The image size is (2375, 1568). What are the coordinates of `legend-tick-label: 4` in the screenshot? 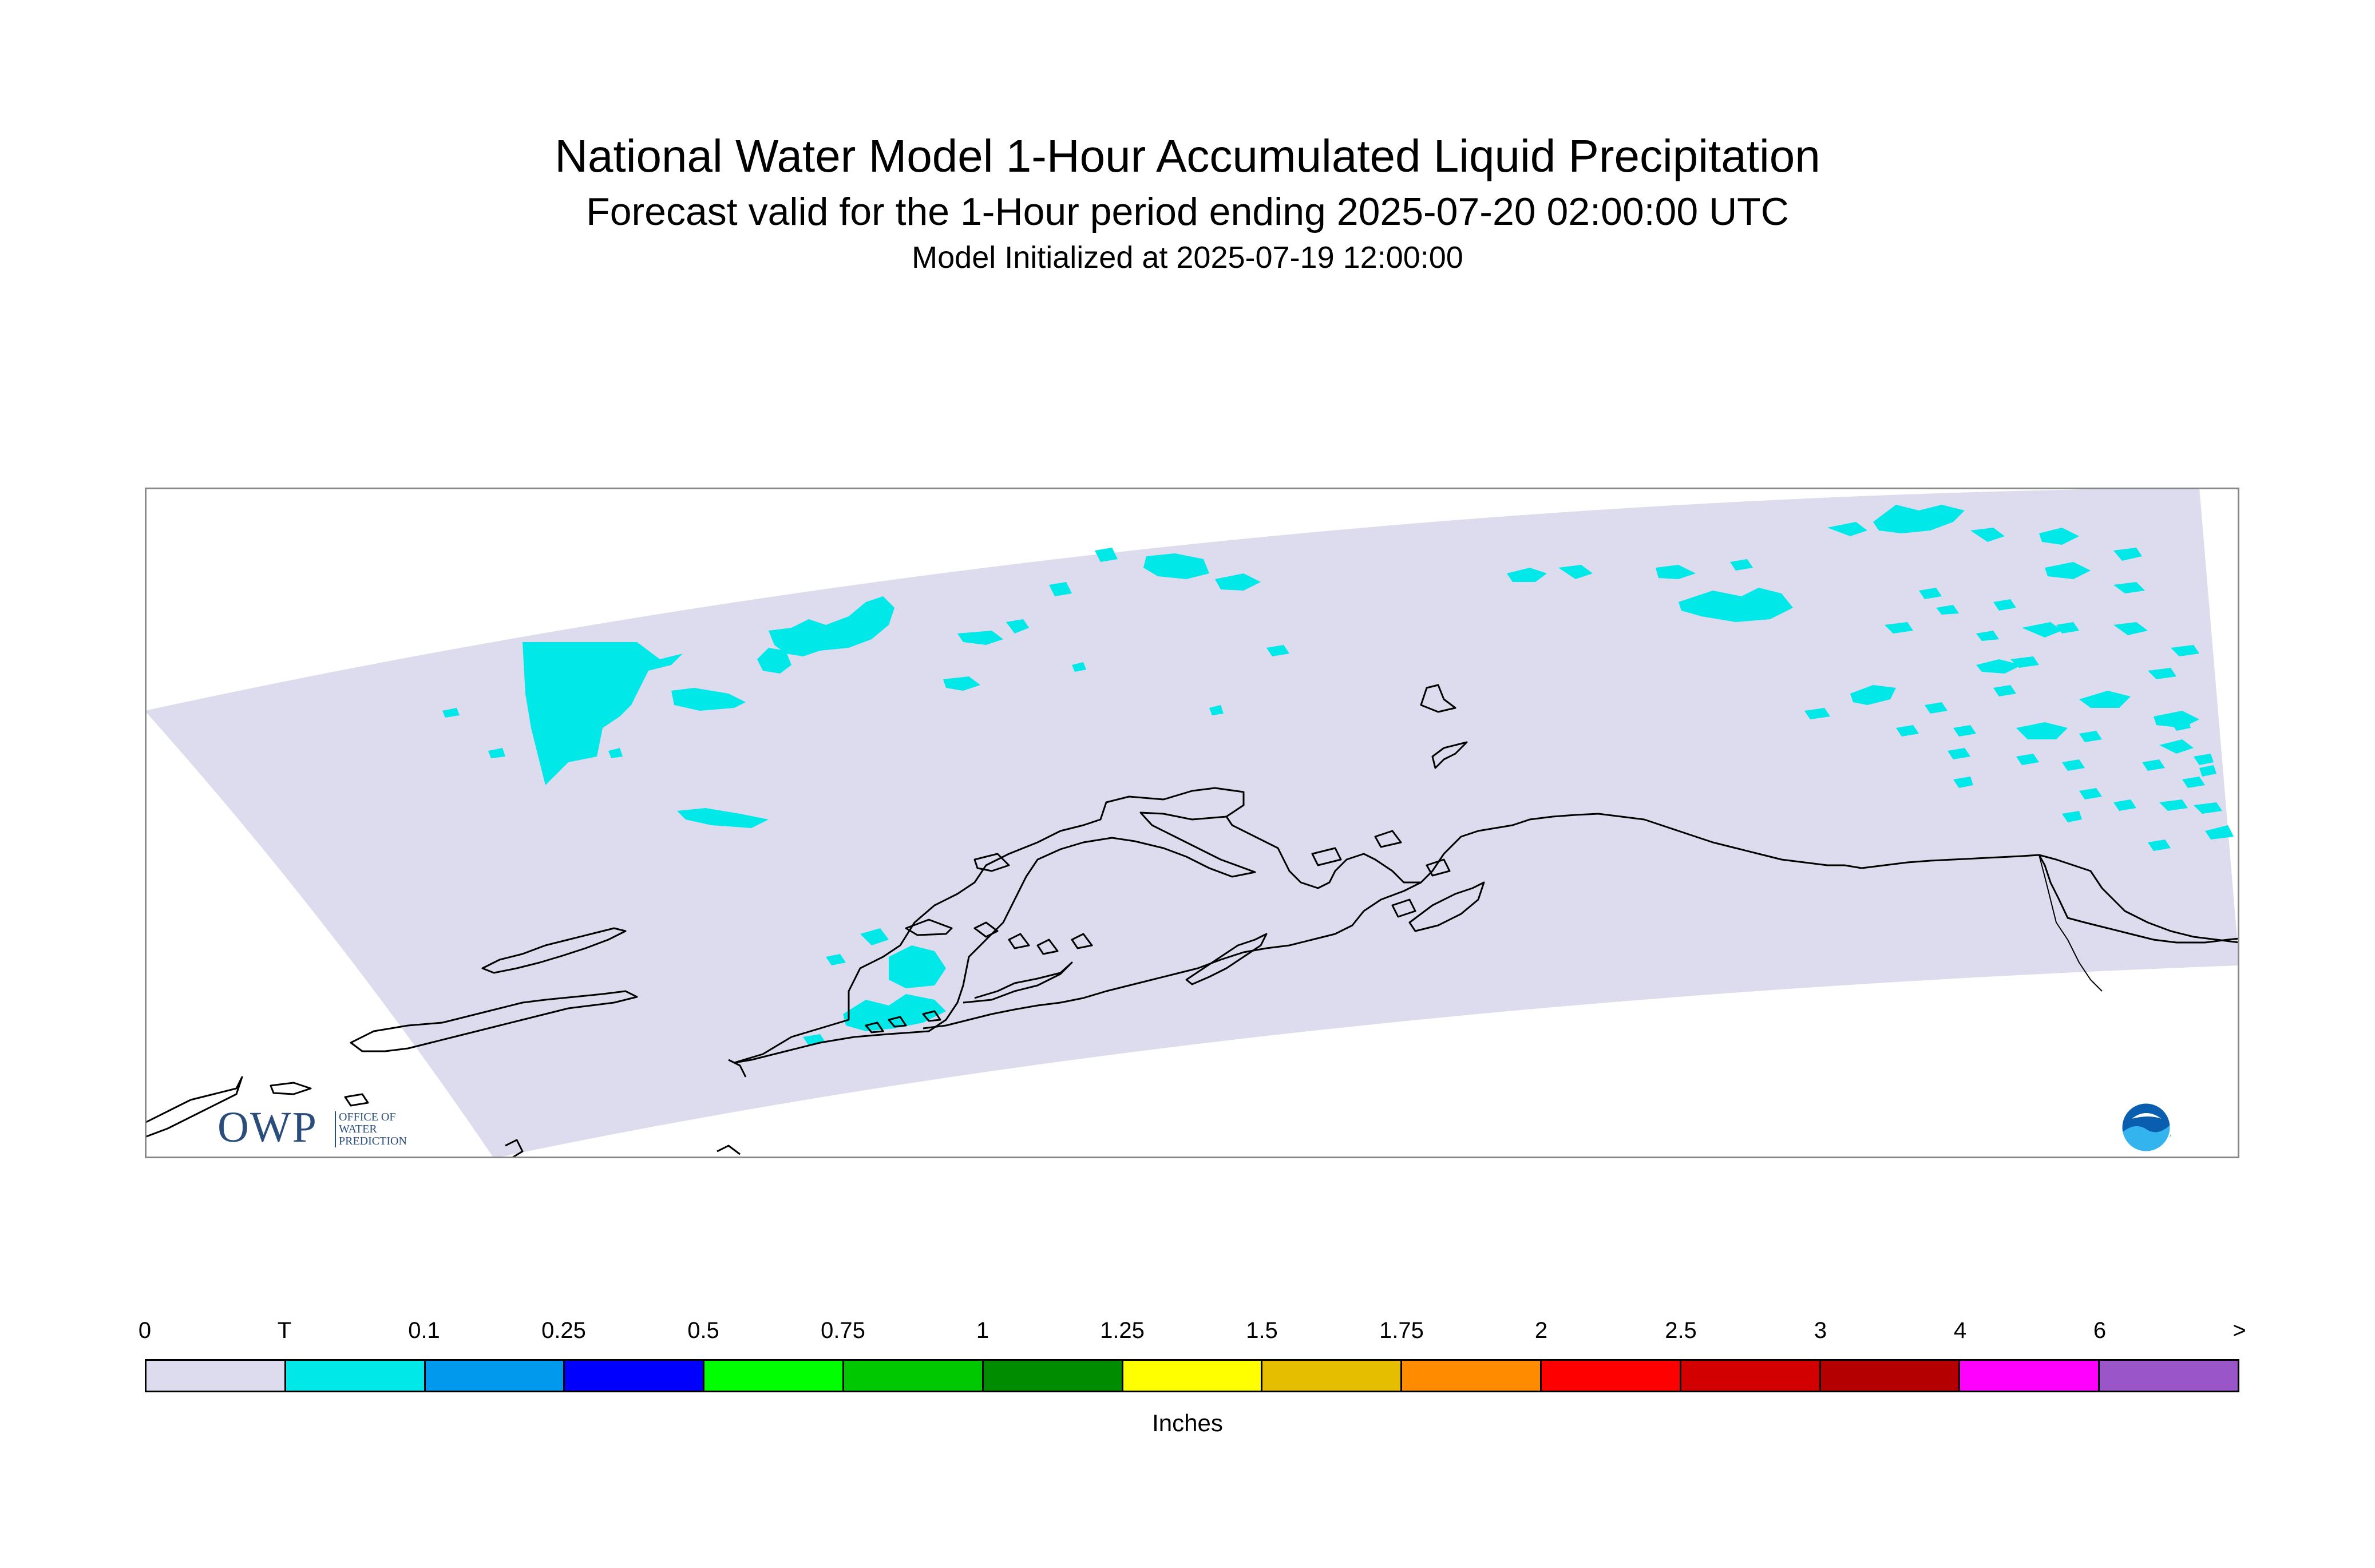 It's located at (1960, 1330).